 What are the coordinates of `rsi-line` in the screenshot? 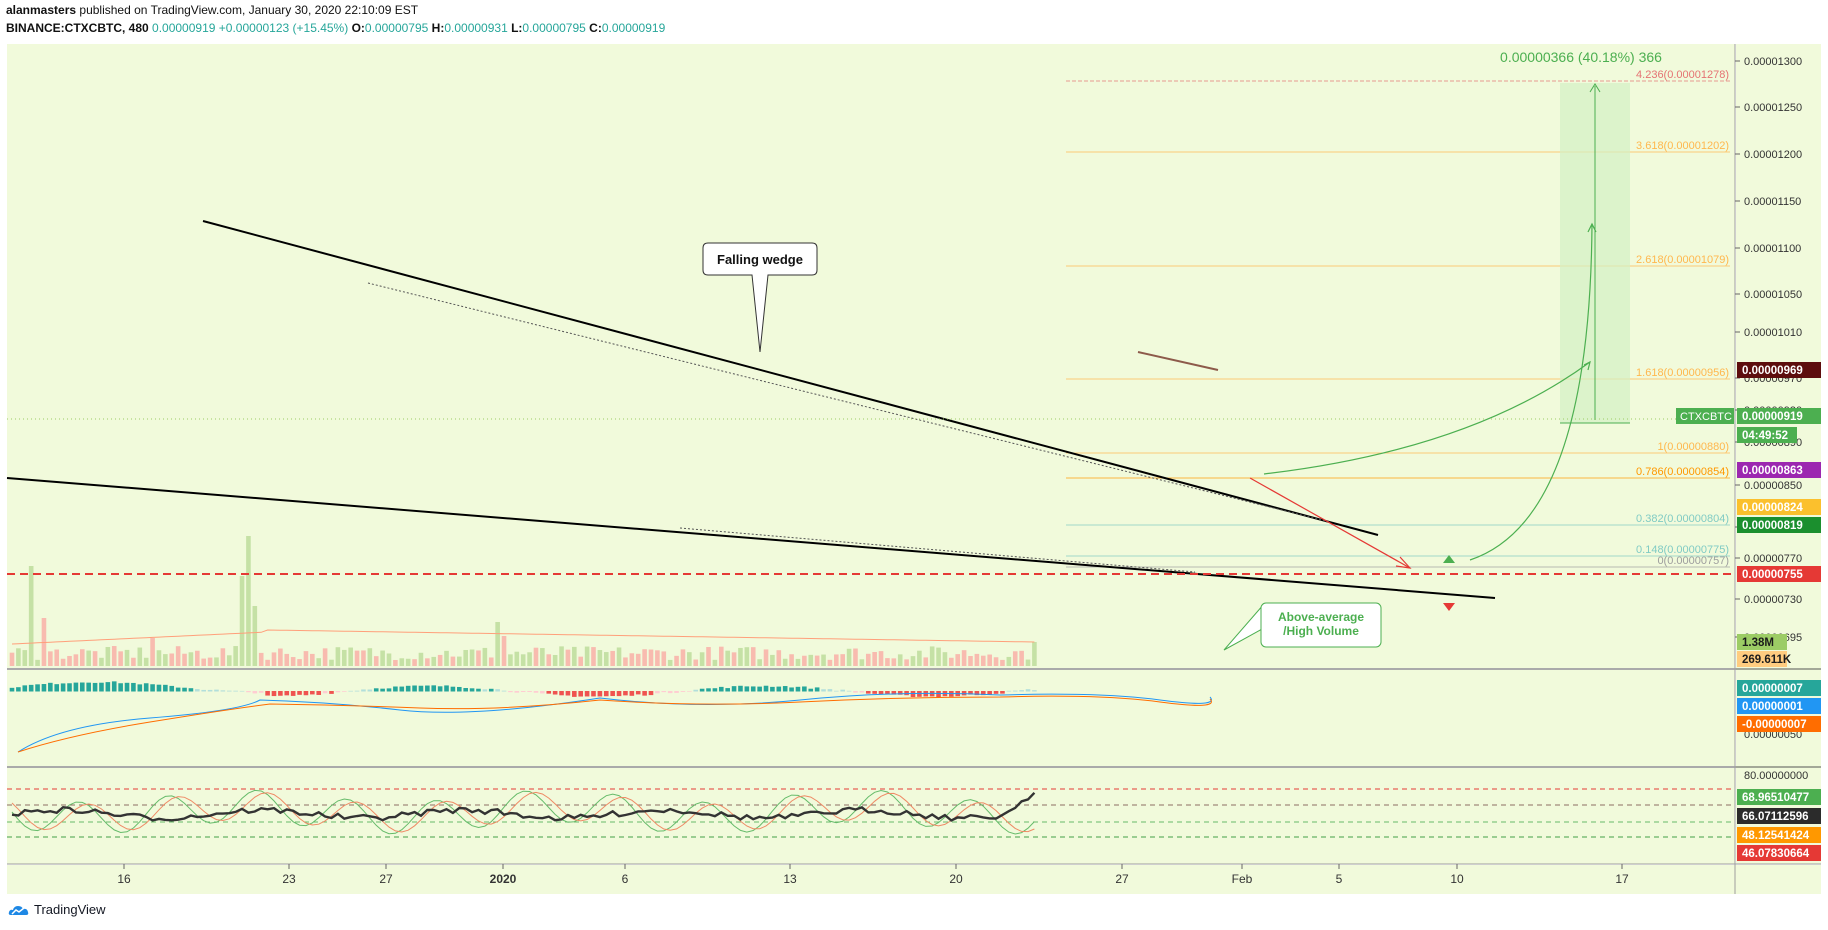 It's located at (523, 806).